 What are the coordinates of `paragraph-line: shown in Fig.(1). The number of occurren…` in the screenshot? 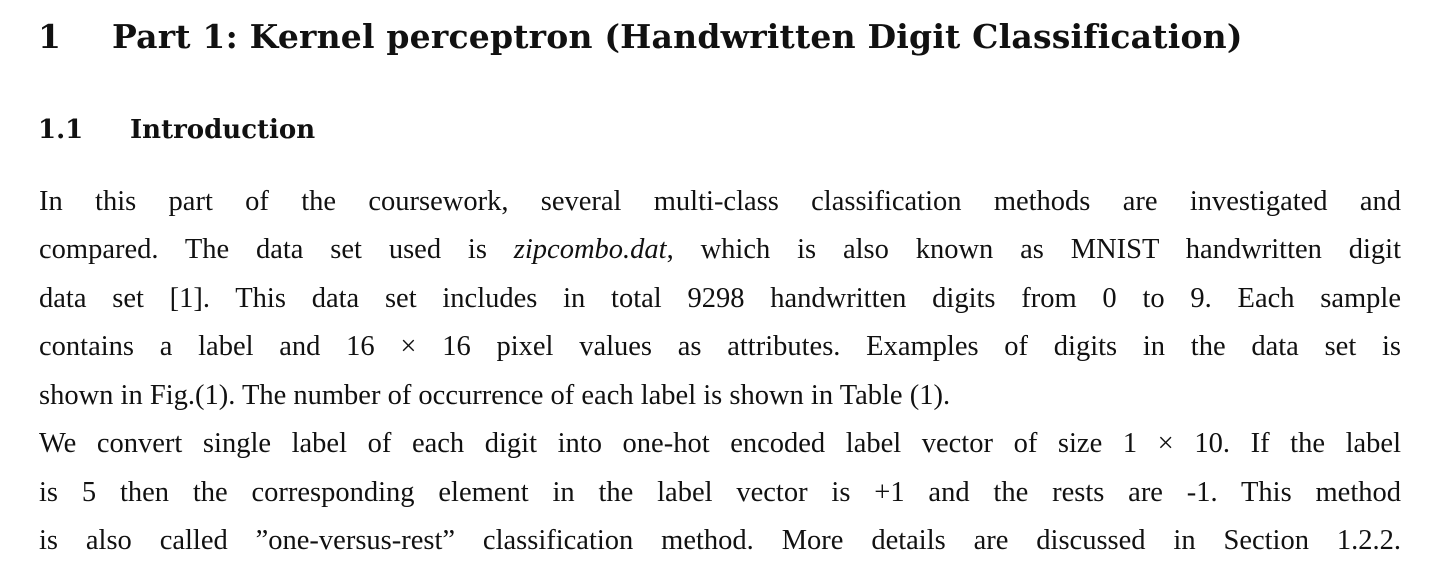 It's located at (495, 395).